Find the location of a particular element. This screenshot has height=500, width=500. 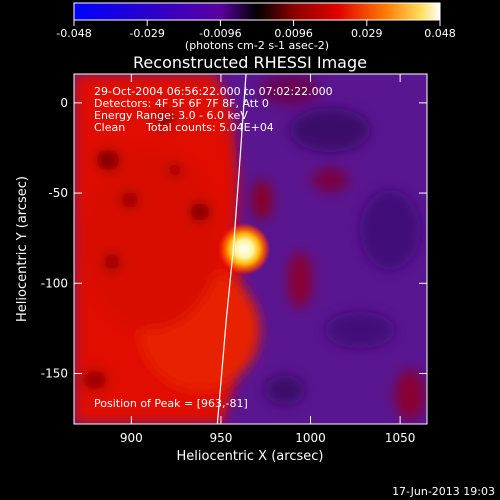

x-tick-label: 950 is located at coordinates (220, 438).